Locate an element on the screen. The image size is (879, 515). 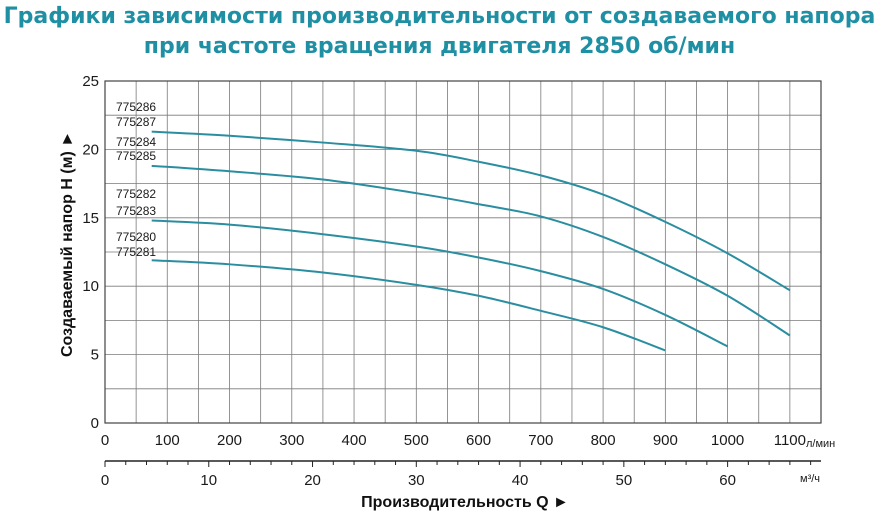
x-tick-label-lpm: 800 is located at coordinates (603, 440).